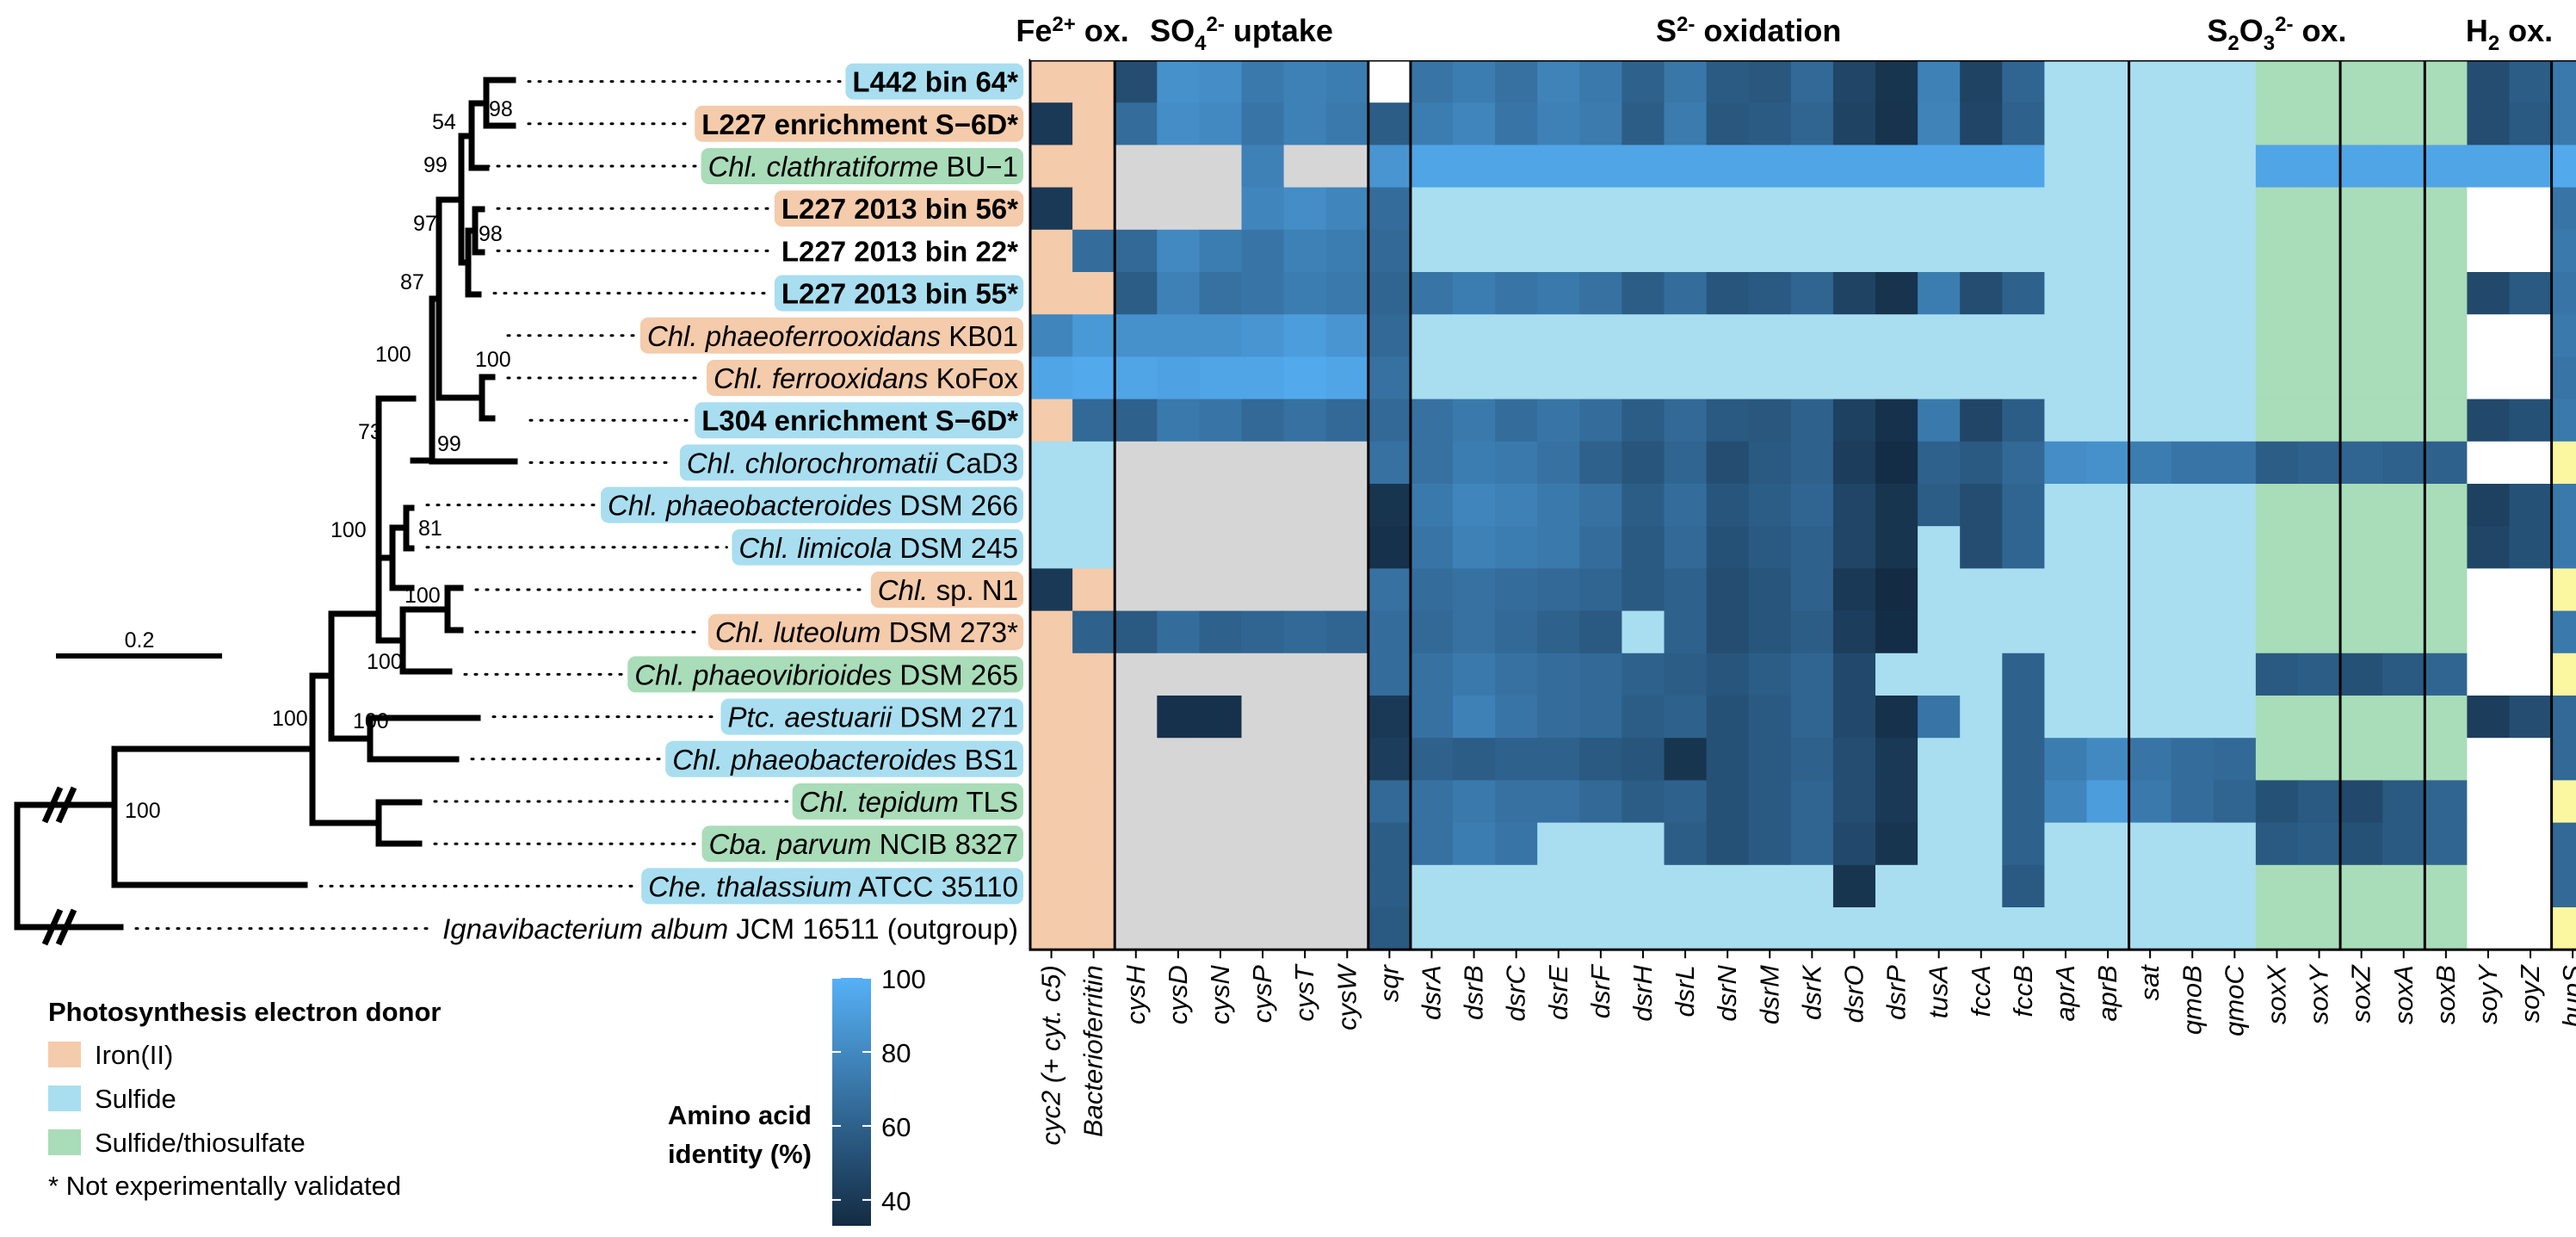  I want to click on gene-label: qmoB, so click(2192, 1000).